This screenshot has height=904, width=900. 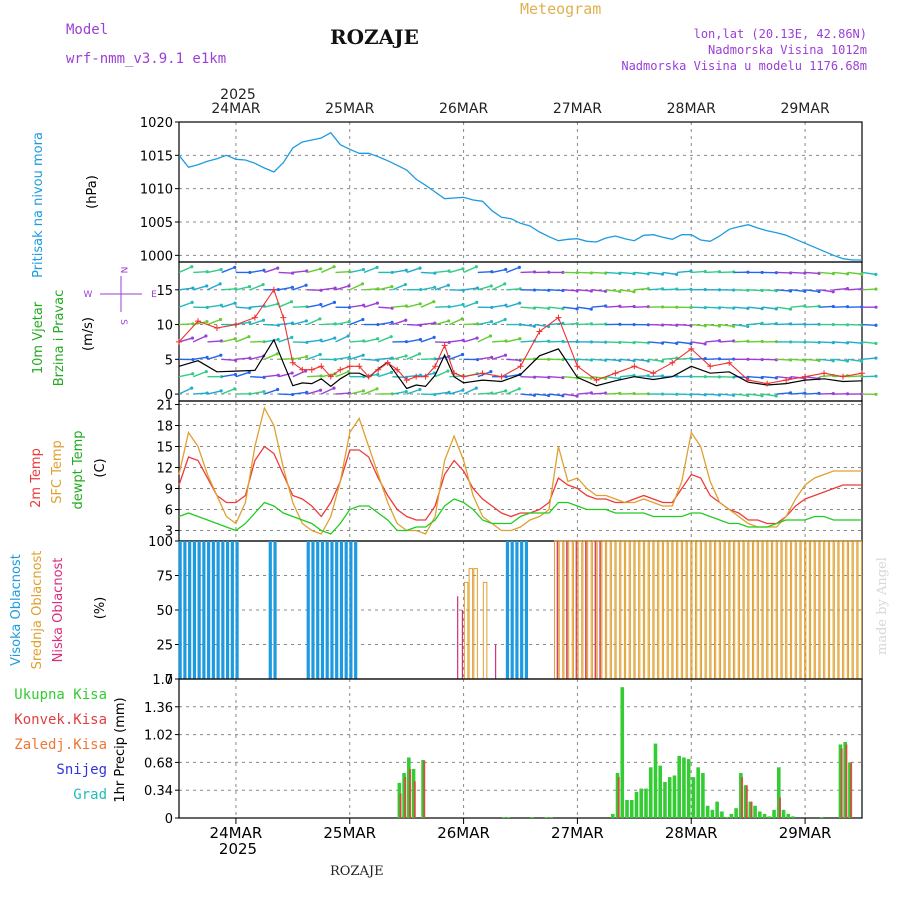 I want to click on compass-west: W, so click(x=88, y=295).